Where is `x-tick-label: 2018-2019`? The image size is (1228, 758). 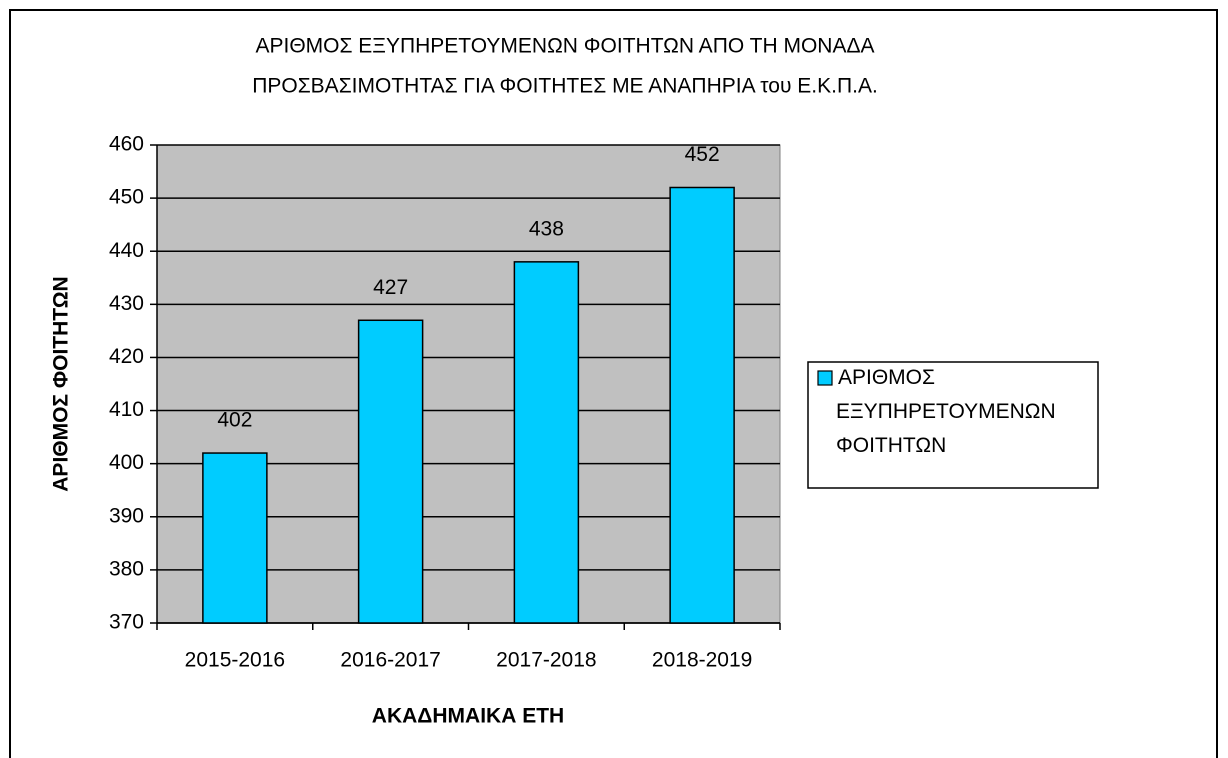
x-tick-label: 2018-2019 is located at coordinates (702, 660).